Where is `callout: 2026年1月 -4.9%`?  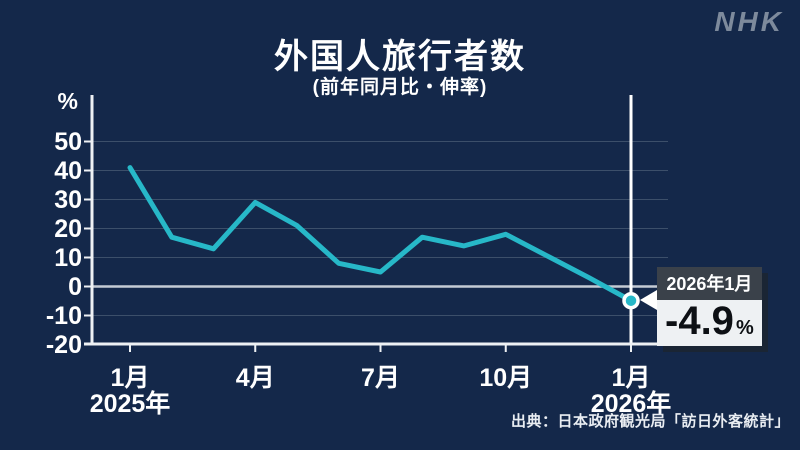 callout: 2026年1月 -4.9% is located at coordinates (701, 306).